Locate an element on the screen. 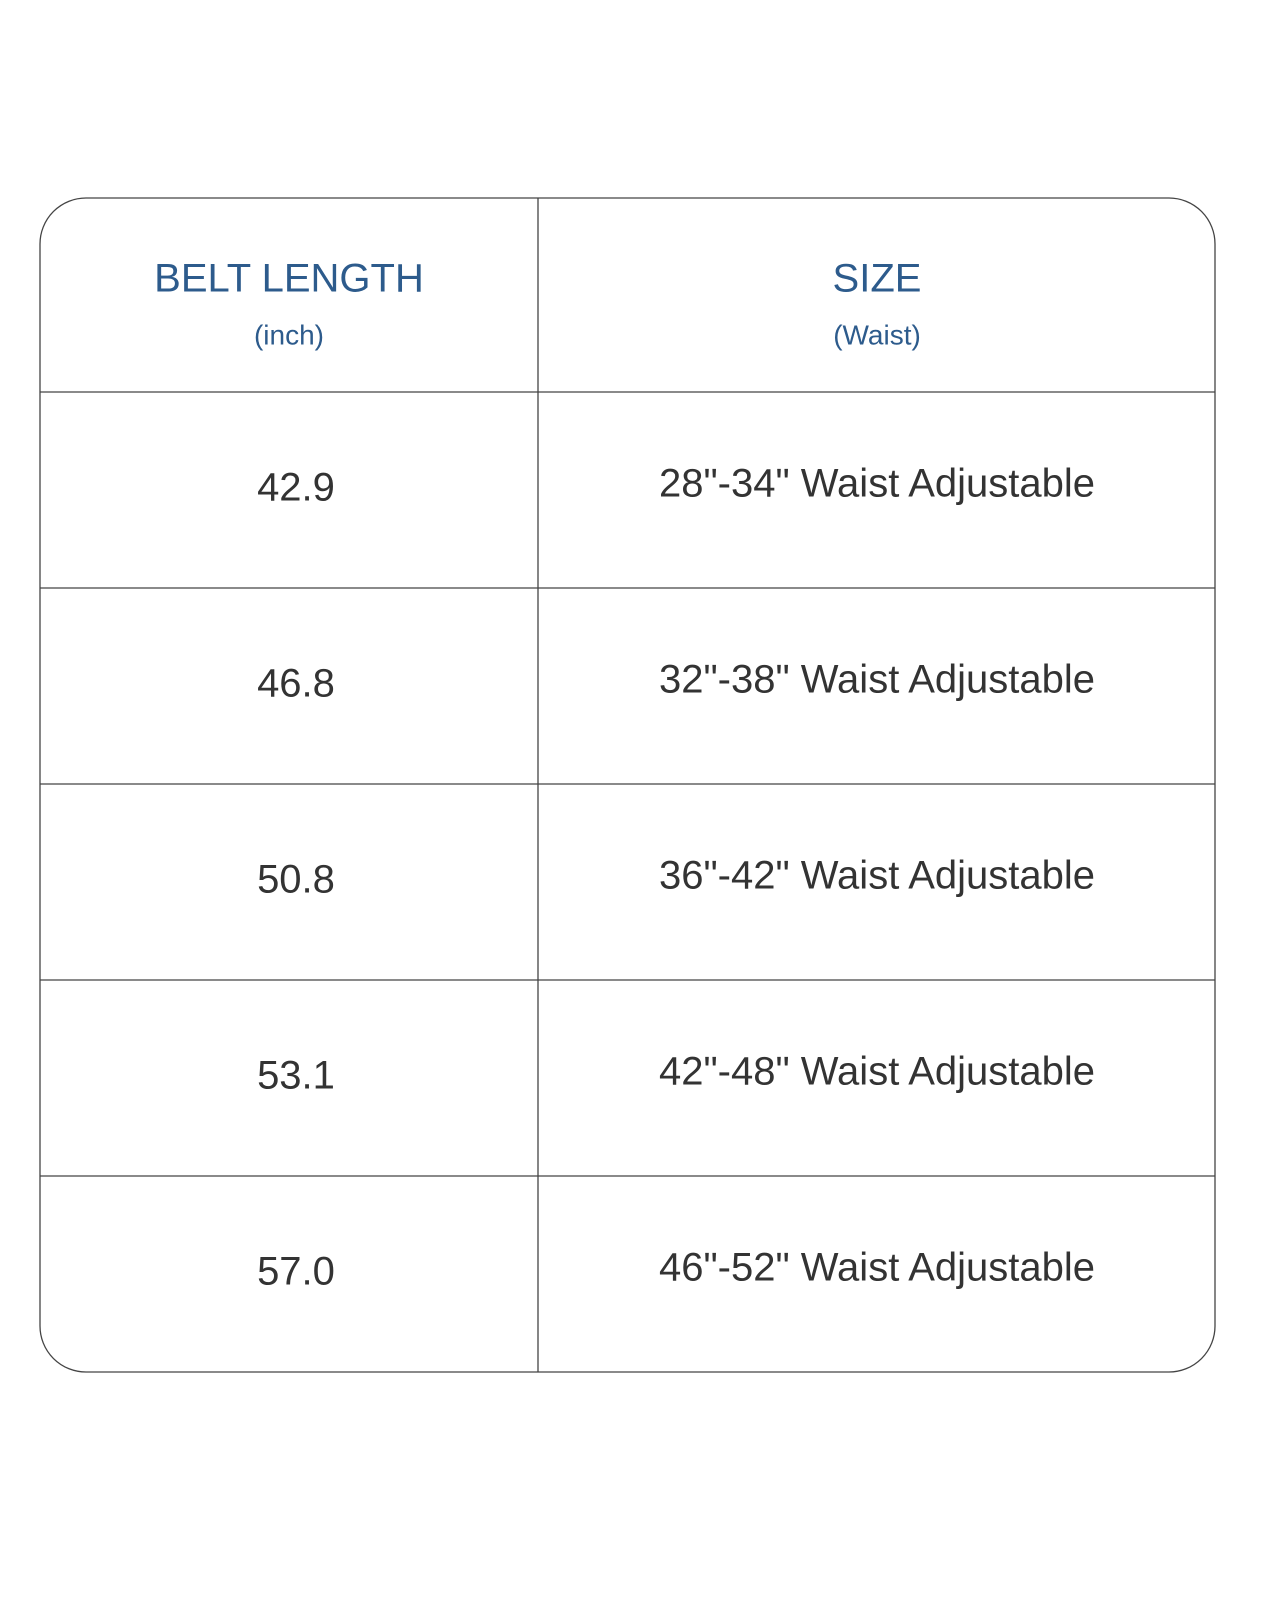 The width and height of the screenshot is (1280, 1601). belt-length: 42.9 is located at coordinates (296, 488).